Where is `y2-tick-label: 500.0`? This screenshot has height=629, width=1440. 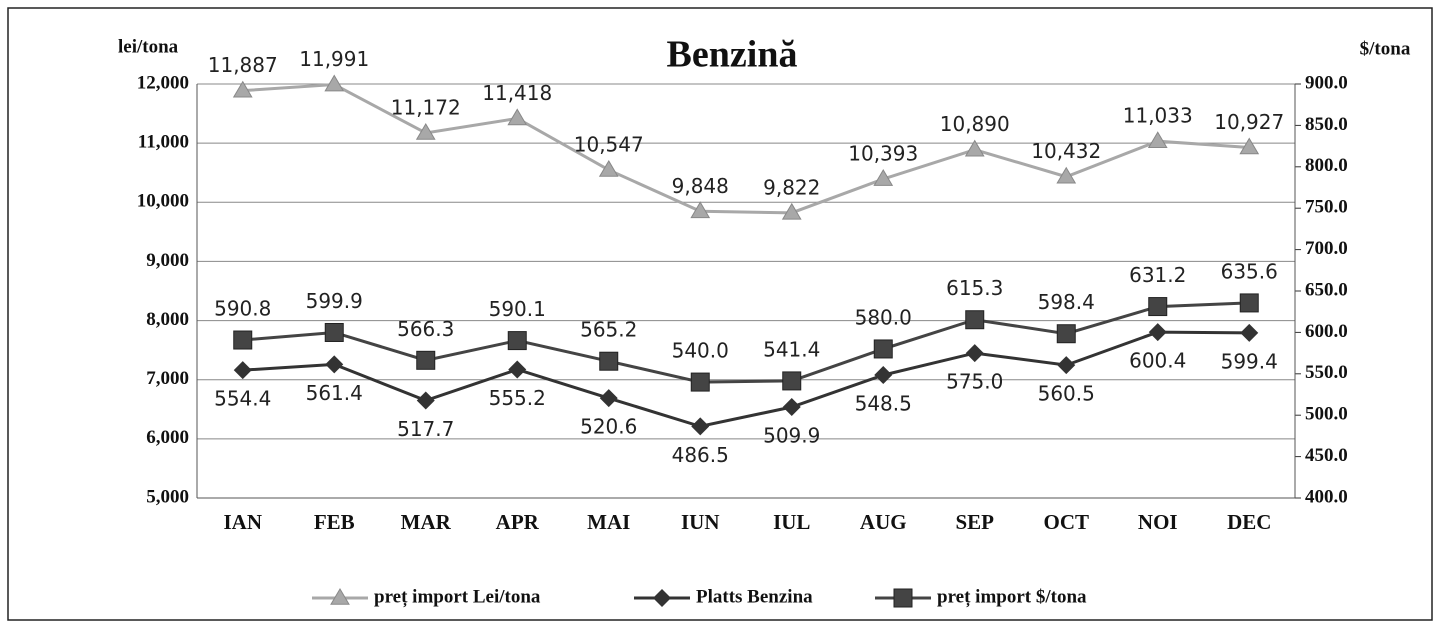 y2-tick-label: 500.0 is located at coordinates (1326, 414).